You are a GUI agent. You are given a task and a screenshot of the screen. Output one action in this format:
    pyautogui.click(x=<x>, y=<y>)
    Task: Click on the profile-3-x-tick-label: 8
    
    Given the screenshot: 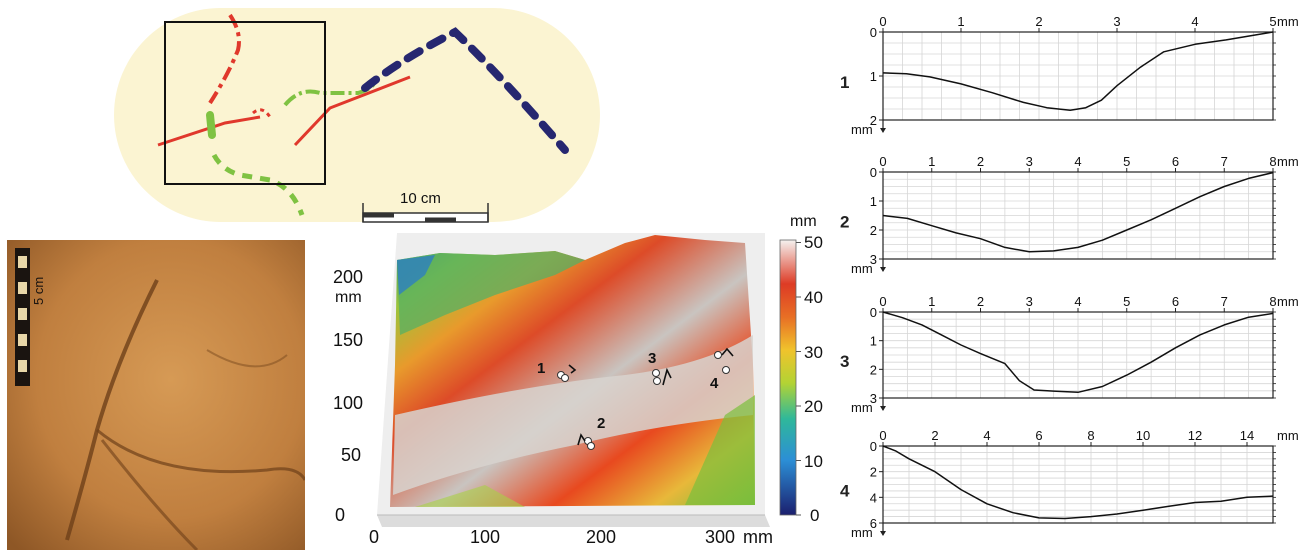 What is the action you would take?
    pyautogui.click(x=1272, y=301)
    